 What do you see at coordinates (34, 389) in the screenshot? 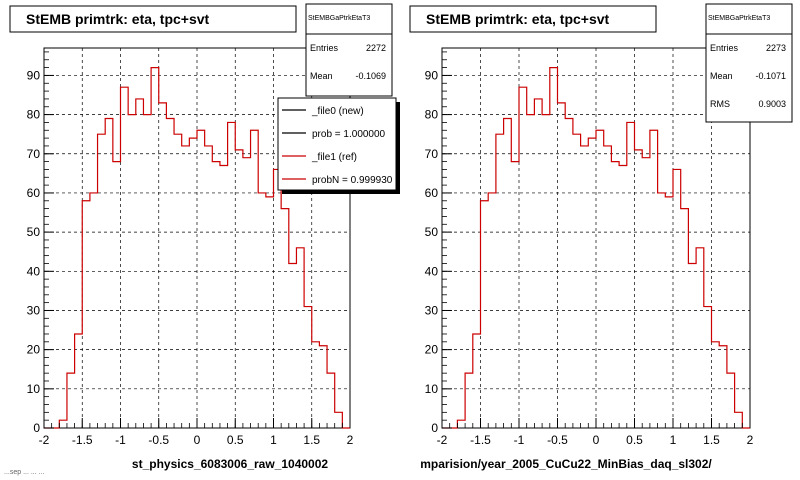
I see `y-tick-label: 10` at bounding box center [34, 389].